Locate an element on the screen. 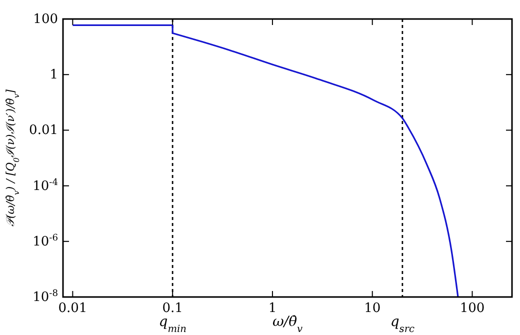  ref-line-label: q$_{min}$ is located at coordinates (172, 324).